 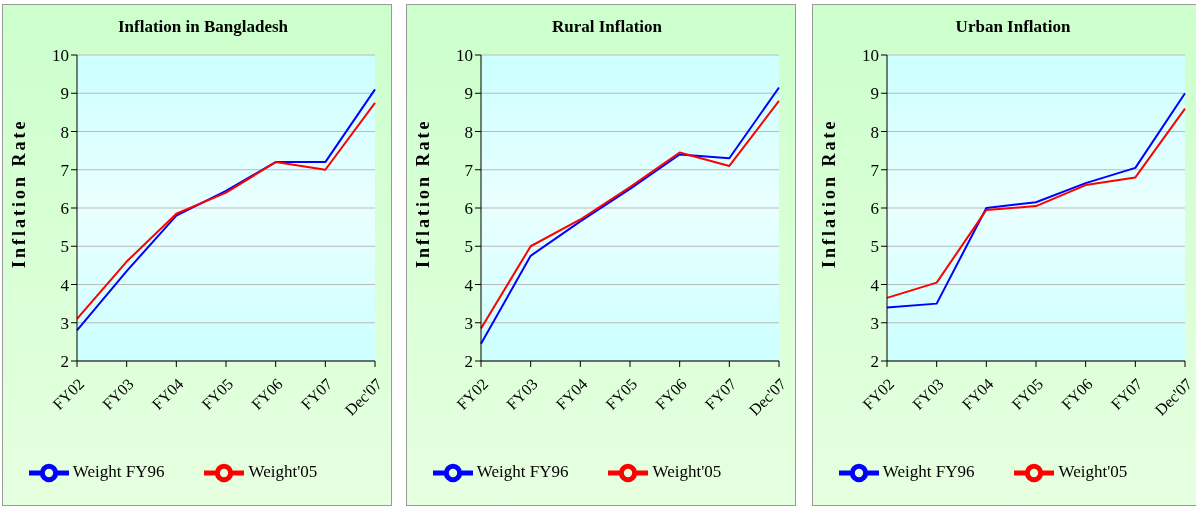 What do you see at coordinates (1013, 27) in the screenshot?
I see `chart-title: Urban Inflation` at bounding box center [1013, 27].